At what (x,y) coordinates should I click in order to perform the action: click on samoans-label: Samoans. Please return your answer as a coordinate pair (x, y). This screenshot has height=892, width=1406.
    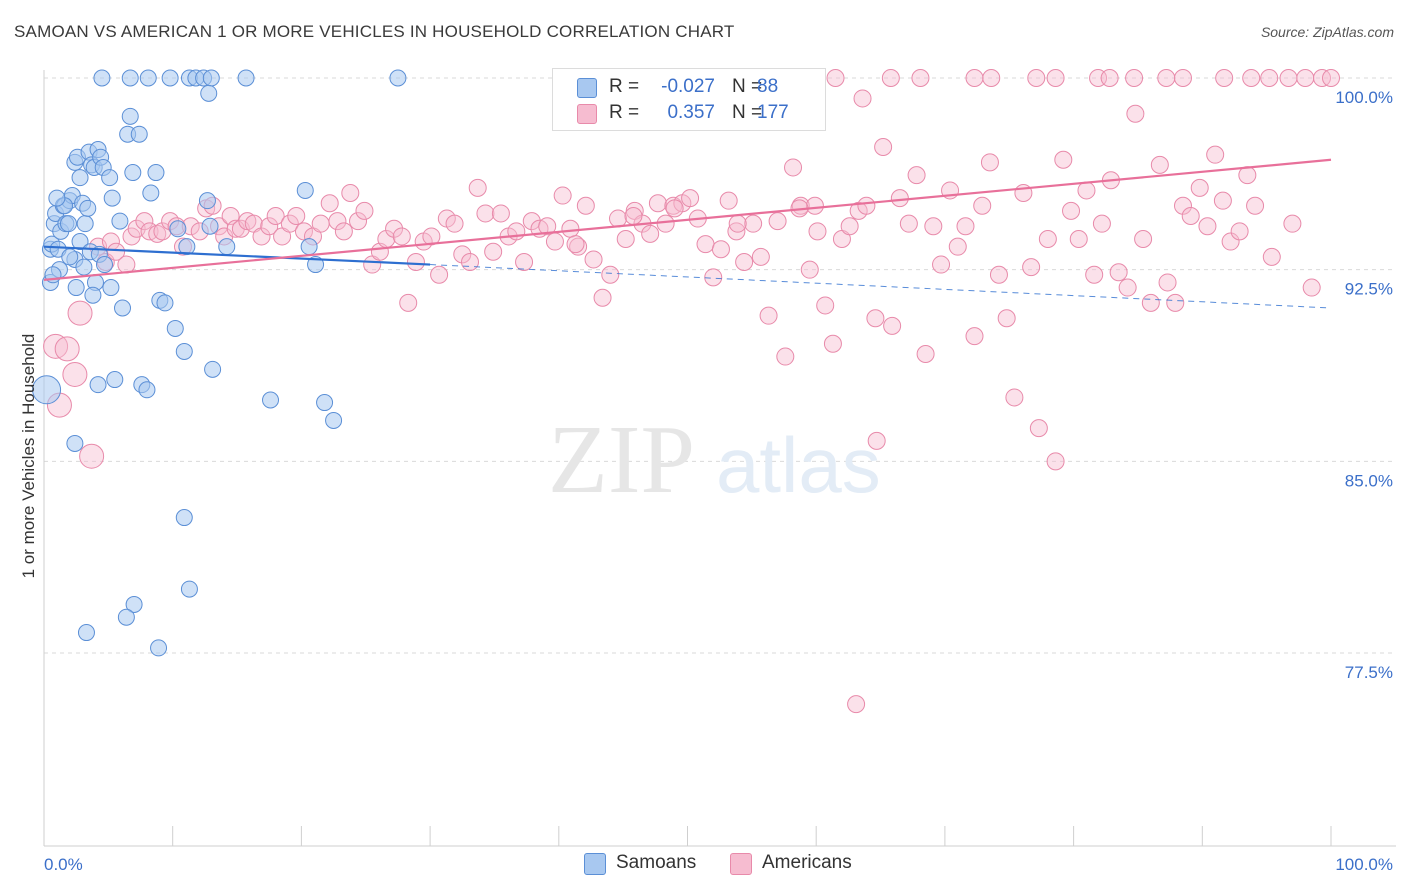
    Looking at the image, I should click on (656, 862).